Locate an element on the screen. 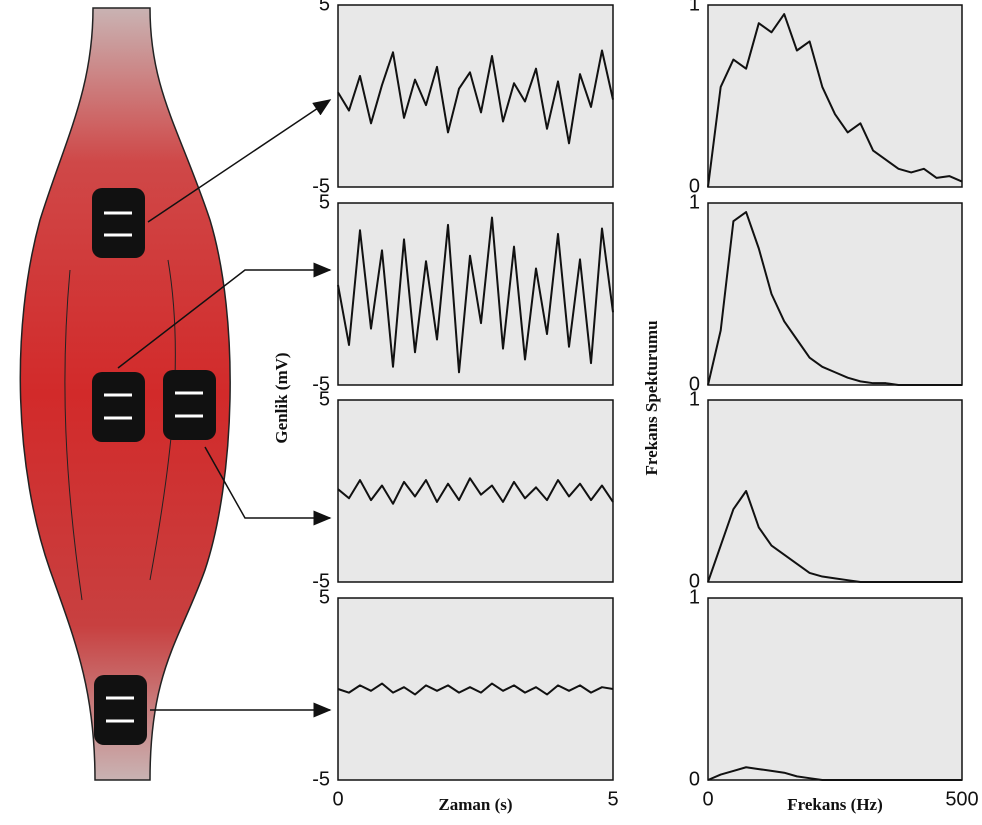  x-tick-label: 5 is located at coordinates (612, 799).